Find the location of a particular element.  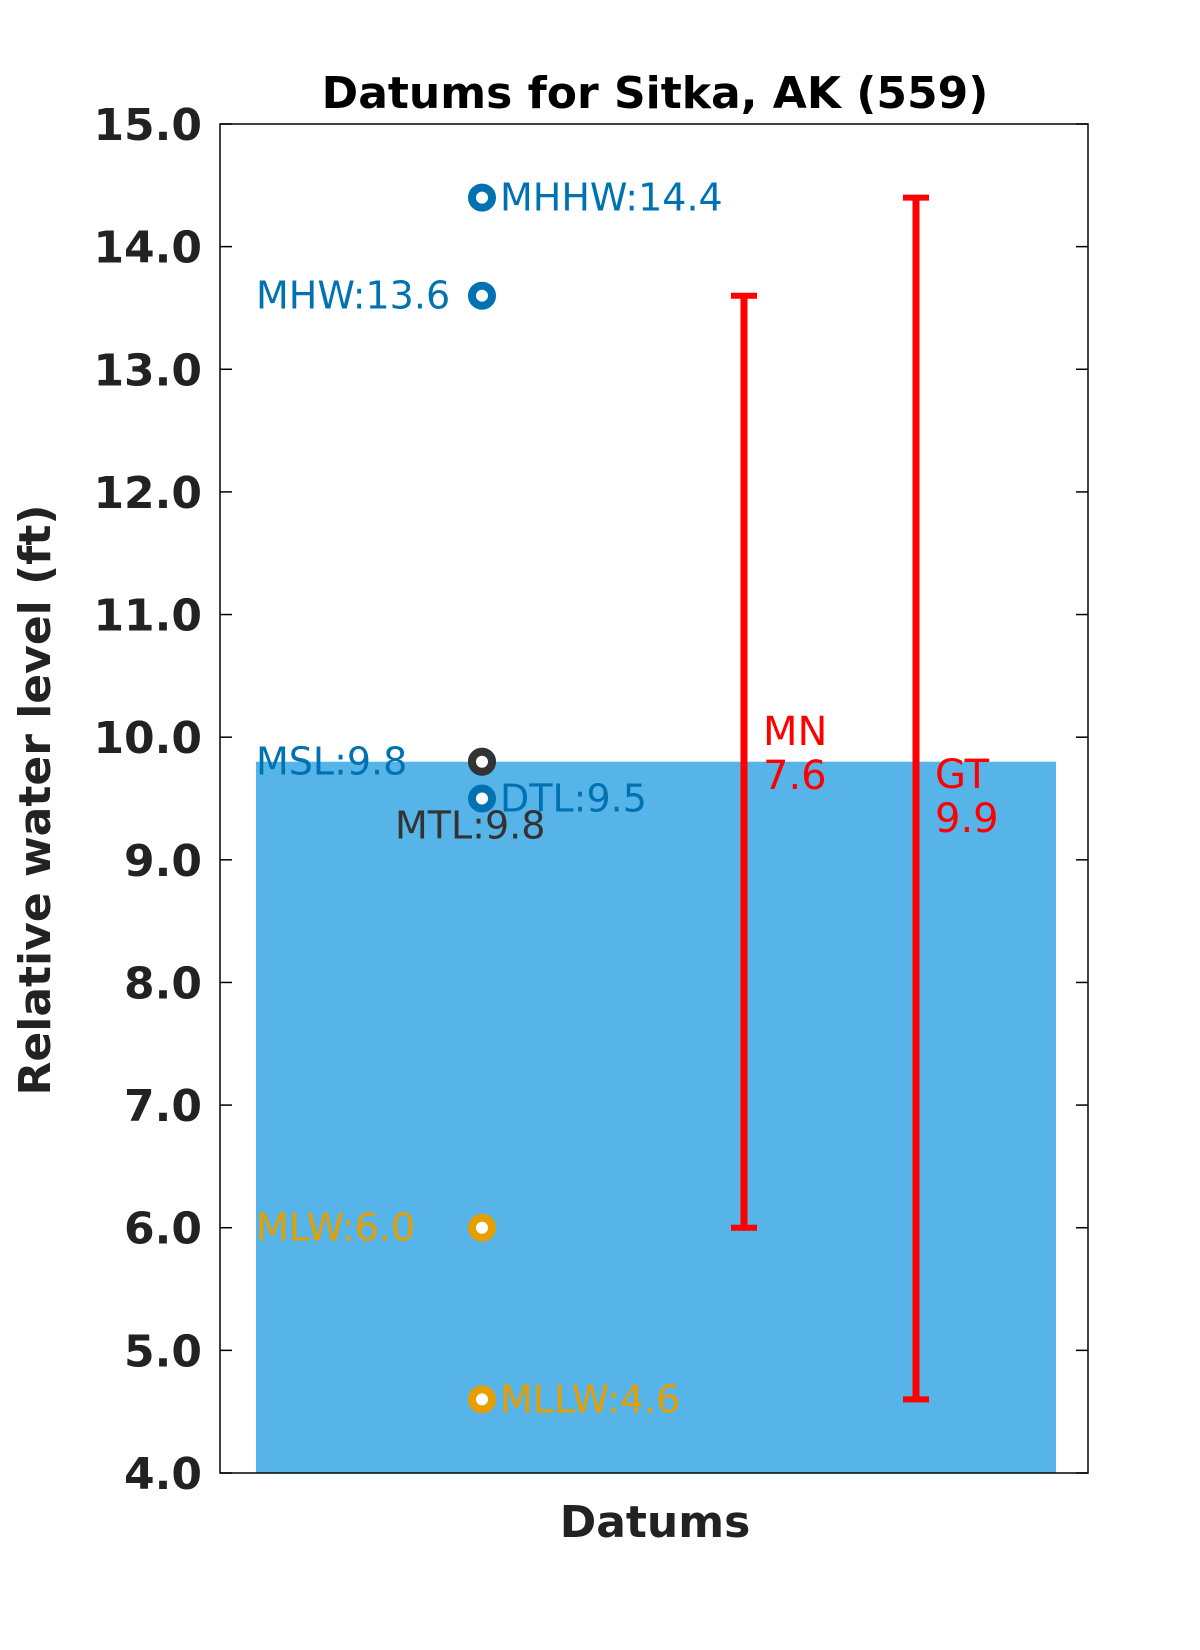

y-tick-label: 7.0 is located at coordinates (163, 1106).